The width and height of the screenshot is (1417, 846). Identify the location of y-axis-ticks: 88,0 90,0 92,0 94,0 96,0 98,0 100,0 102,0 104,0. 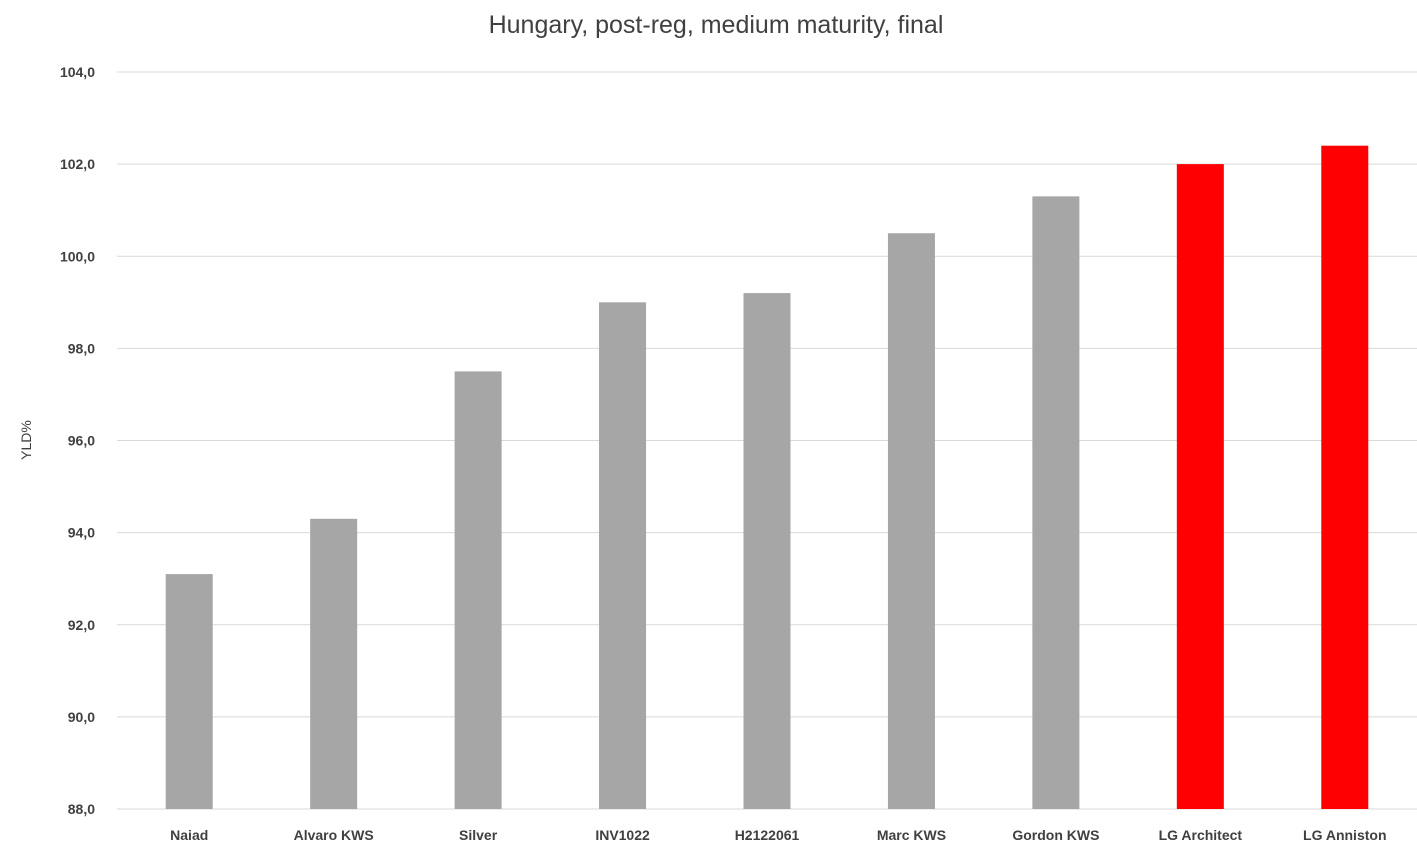
(77, 440).